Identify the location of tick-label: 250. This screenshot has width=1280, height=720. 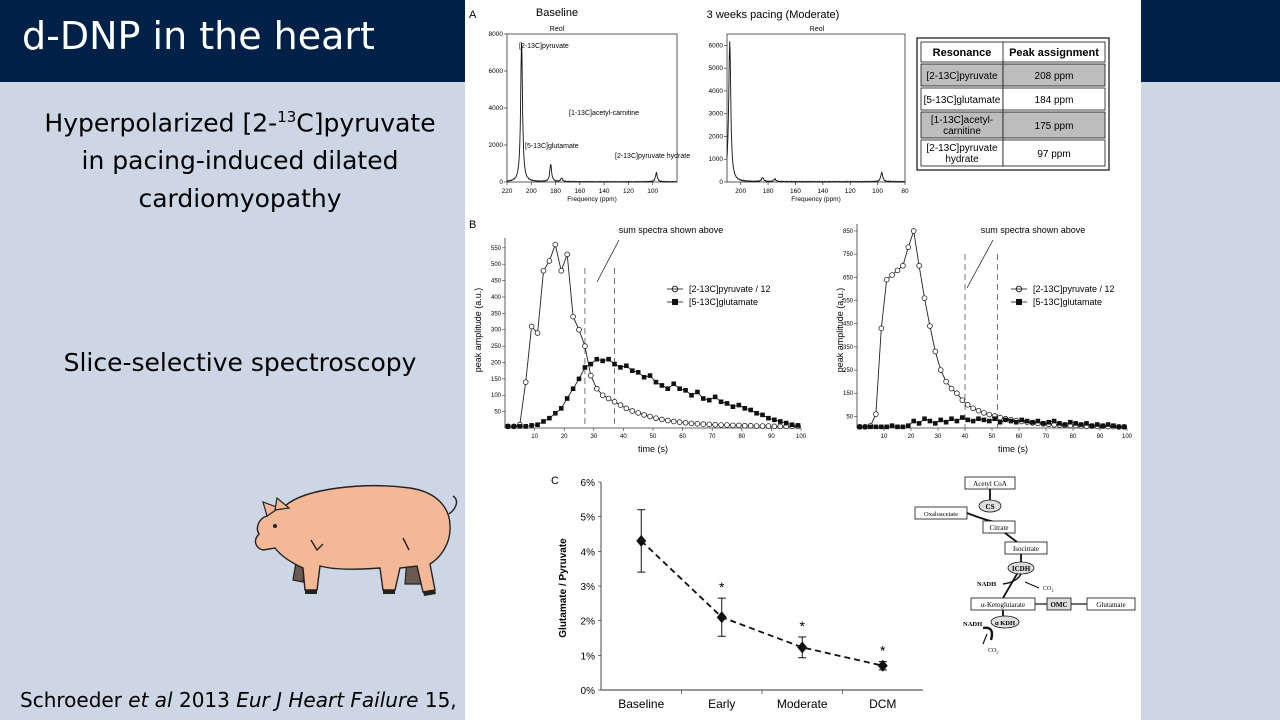
(848, 371).